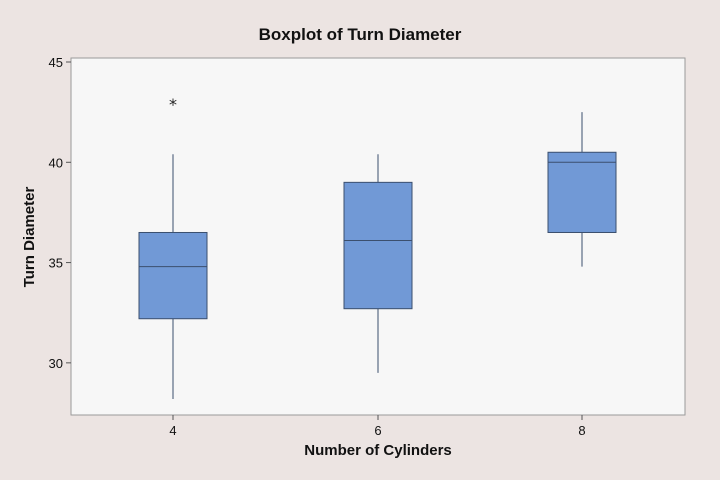 The width and height of the screenshot is (720, 480). What do you see at coordinates (60, 213) in the screenshot?
I see `y-axis: 30 35 40 45` at bounding box center [60, 213].